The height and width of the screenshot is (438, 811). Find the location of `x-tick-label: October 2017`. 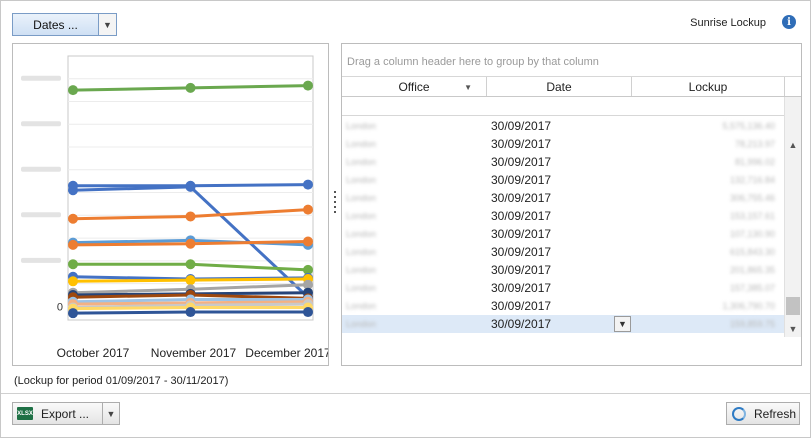

x-tick-label: October 2017 is located at coordinates (93, 353).